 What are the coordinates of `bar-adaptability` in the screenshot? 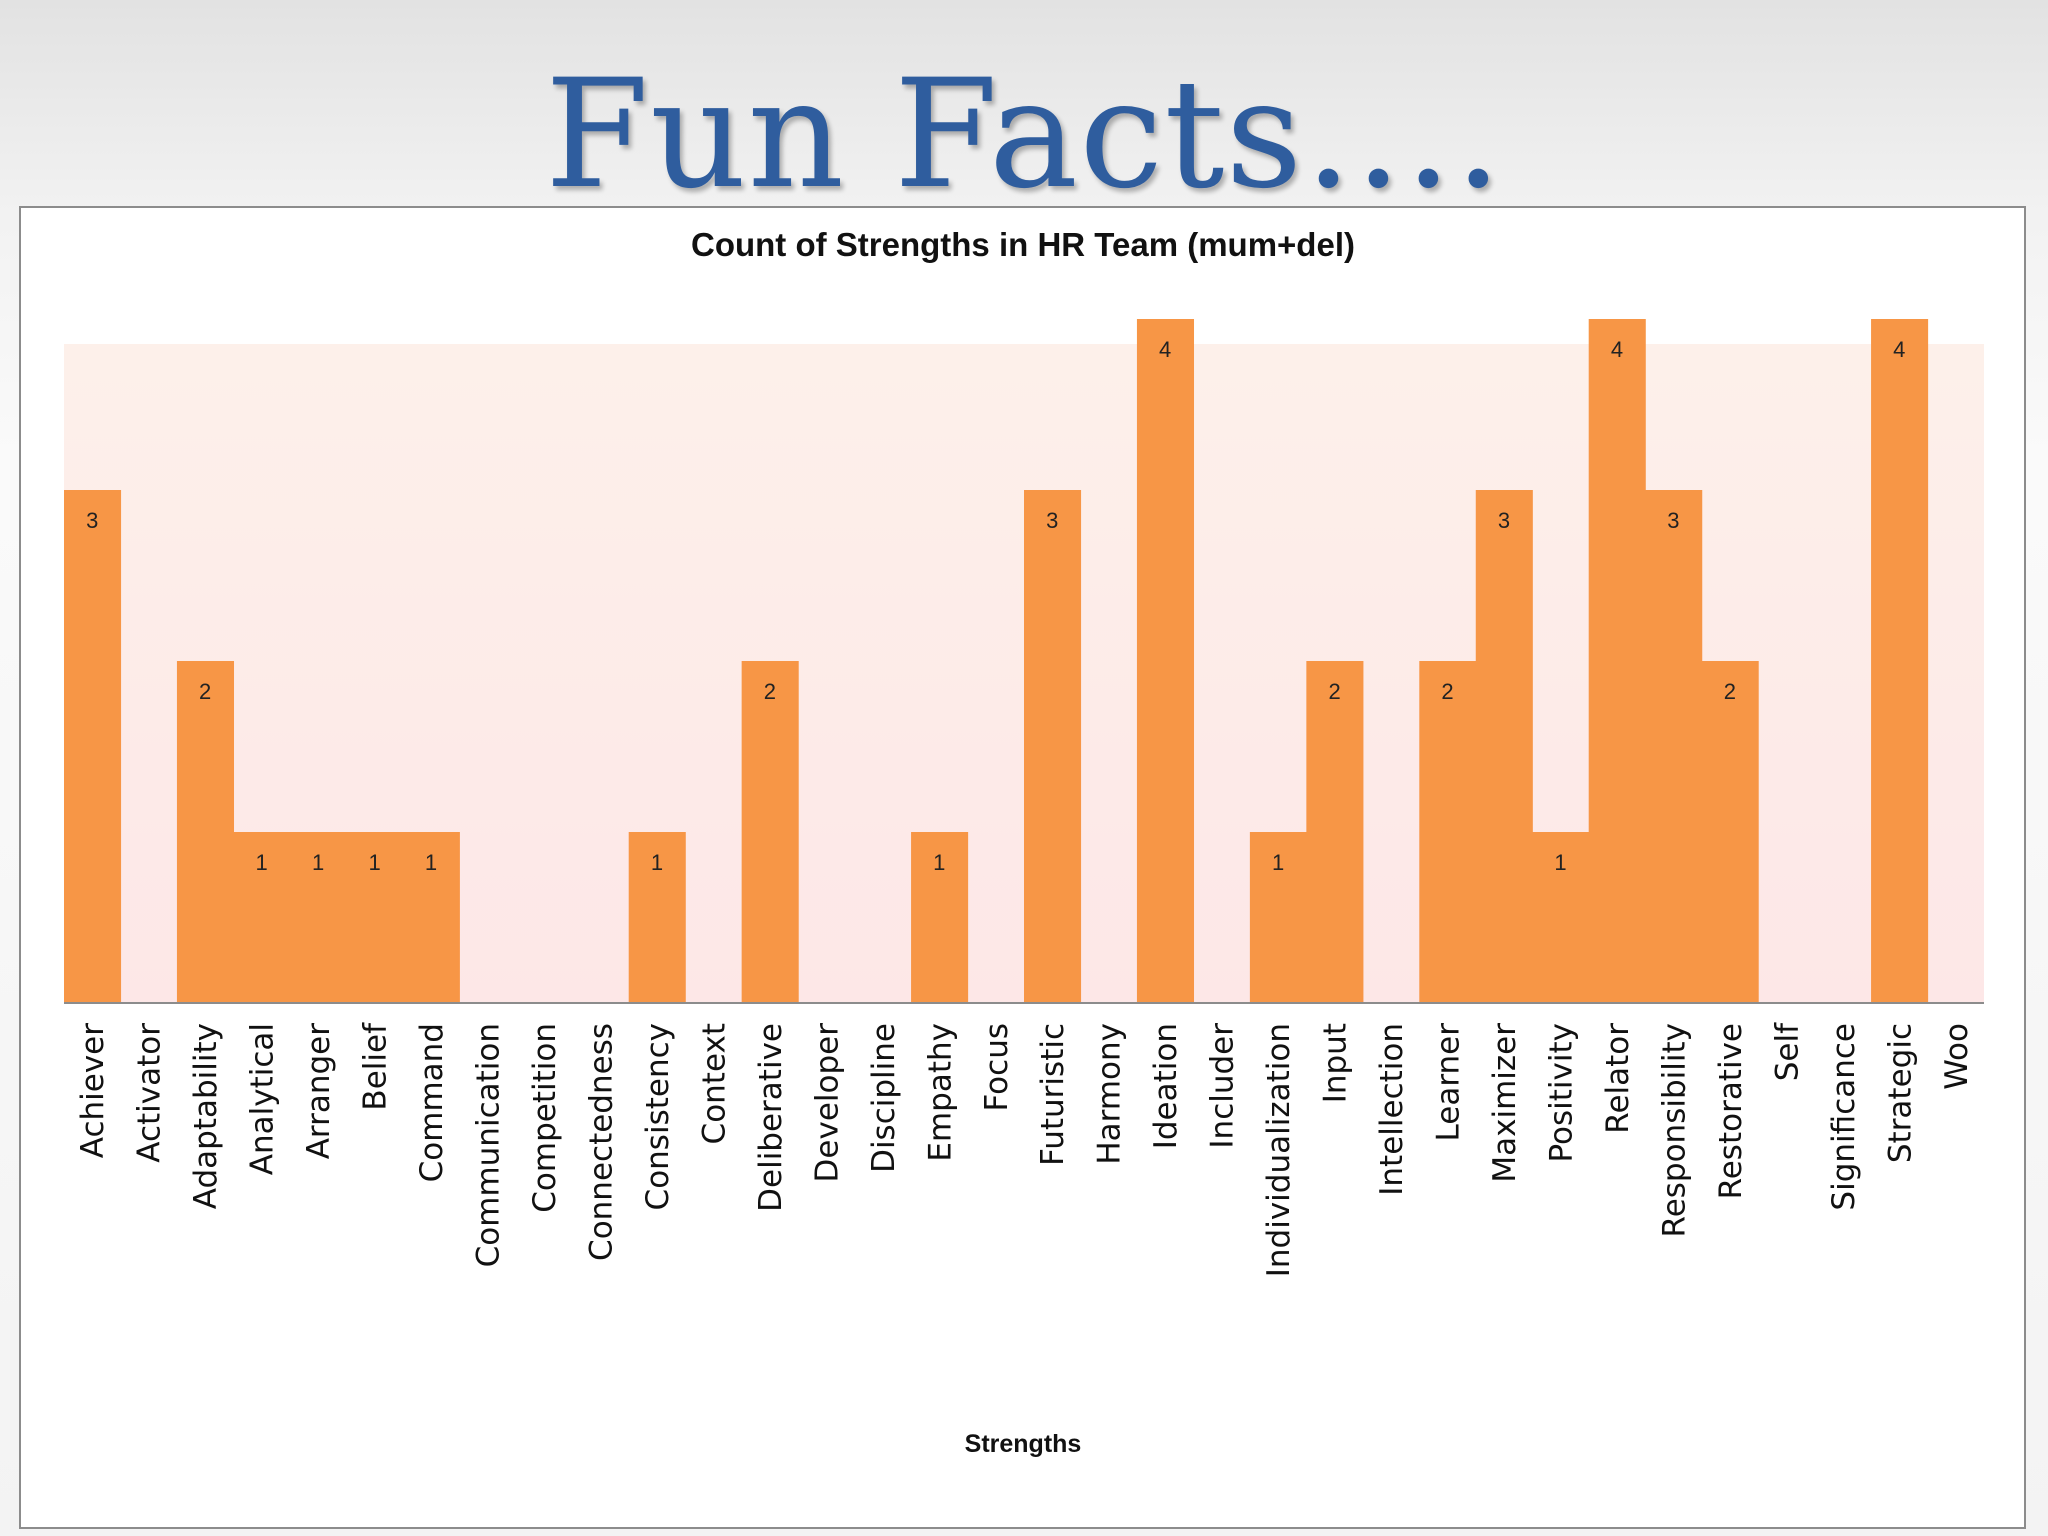 It's located at (205, 832).